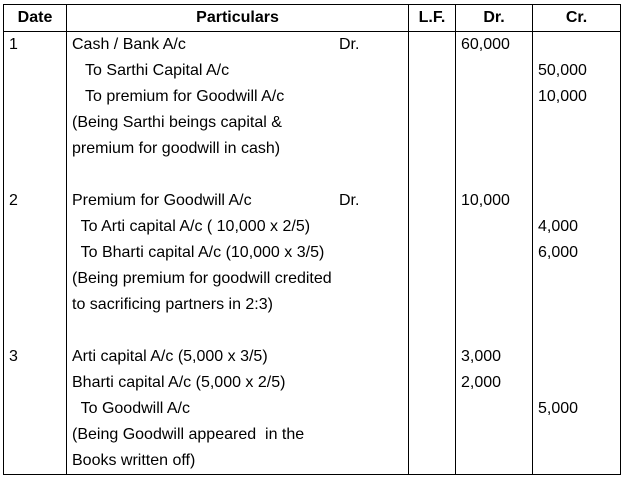  I want to click on header-row: Date Particulars L.F. Dr. Cr., so click(312, 18).